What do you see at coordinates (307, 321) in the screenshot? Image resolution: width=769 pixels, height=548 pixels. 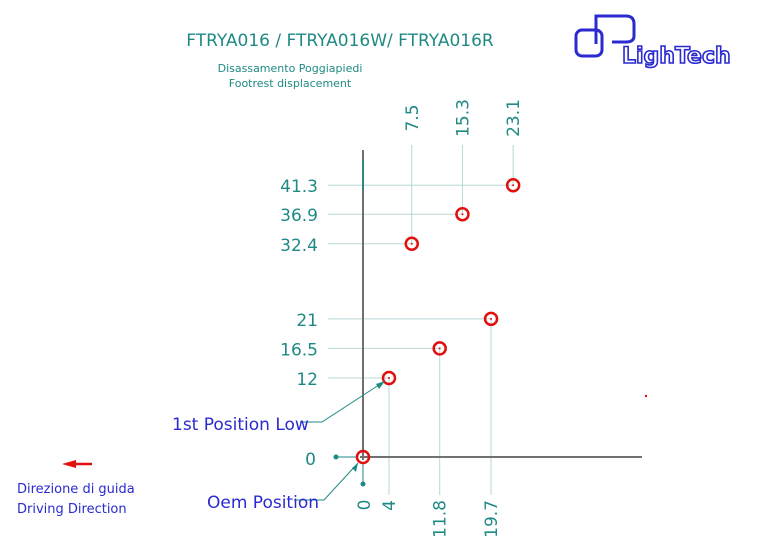 I see `y-tick-label: 21` at bounding box center [307, 321].